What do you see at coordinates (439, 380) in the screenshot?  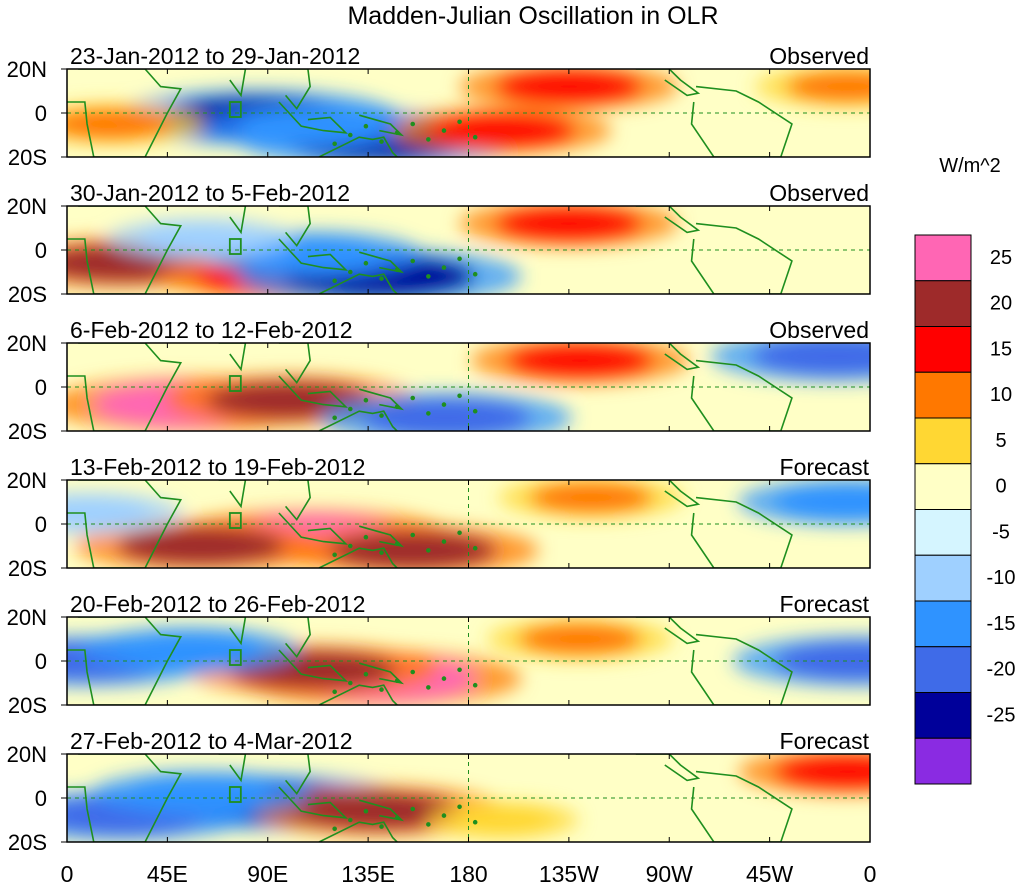 I see `panel-3: 6-Feb-2012 to 12-Feb-2012 Observed 20N 0 20S` at bounding box center [439, 380].